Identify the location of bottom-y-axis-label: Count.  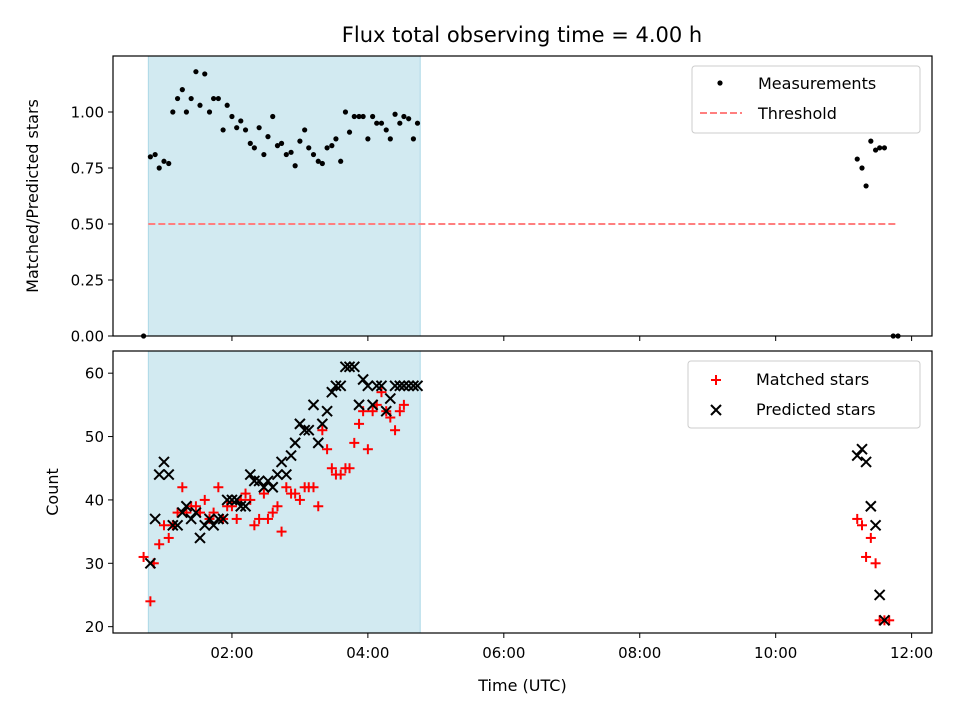
(52, 492).